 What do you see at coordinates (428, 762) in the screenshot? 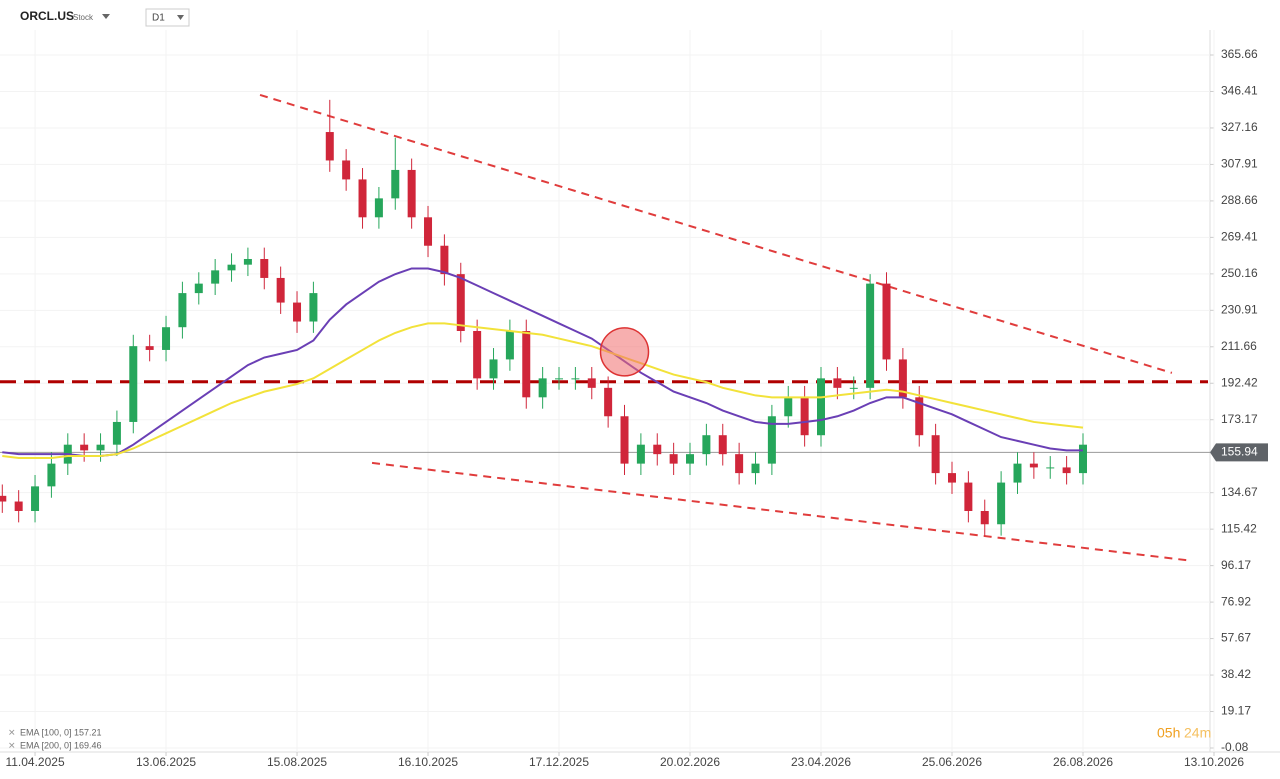
I see `x-tick-label: 16.10.2025` at bounding box center [428, 762].